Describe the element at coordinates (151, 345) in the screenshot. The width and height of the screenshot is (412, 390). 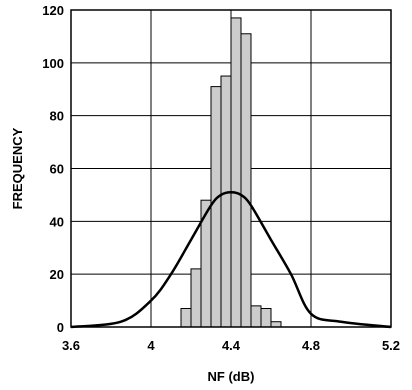
I see `x-tick-label: 4` at that location.